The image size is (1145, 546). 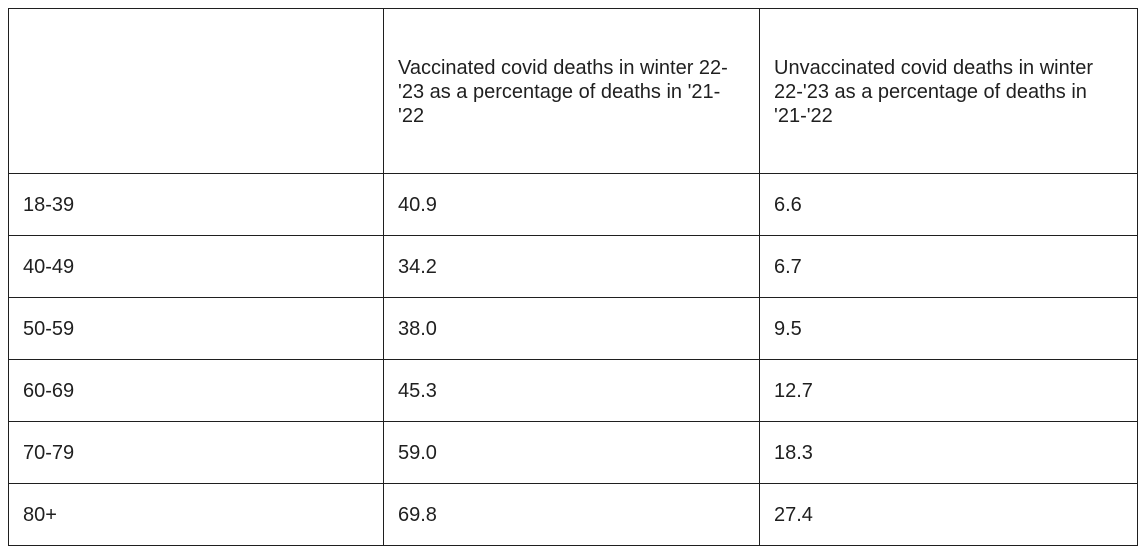 I want to click on table-row: 50-59 38.0 9.5, so click(x=573, y=328).